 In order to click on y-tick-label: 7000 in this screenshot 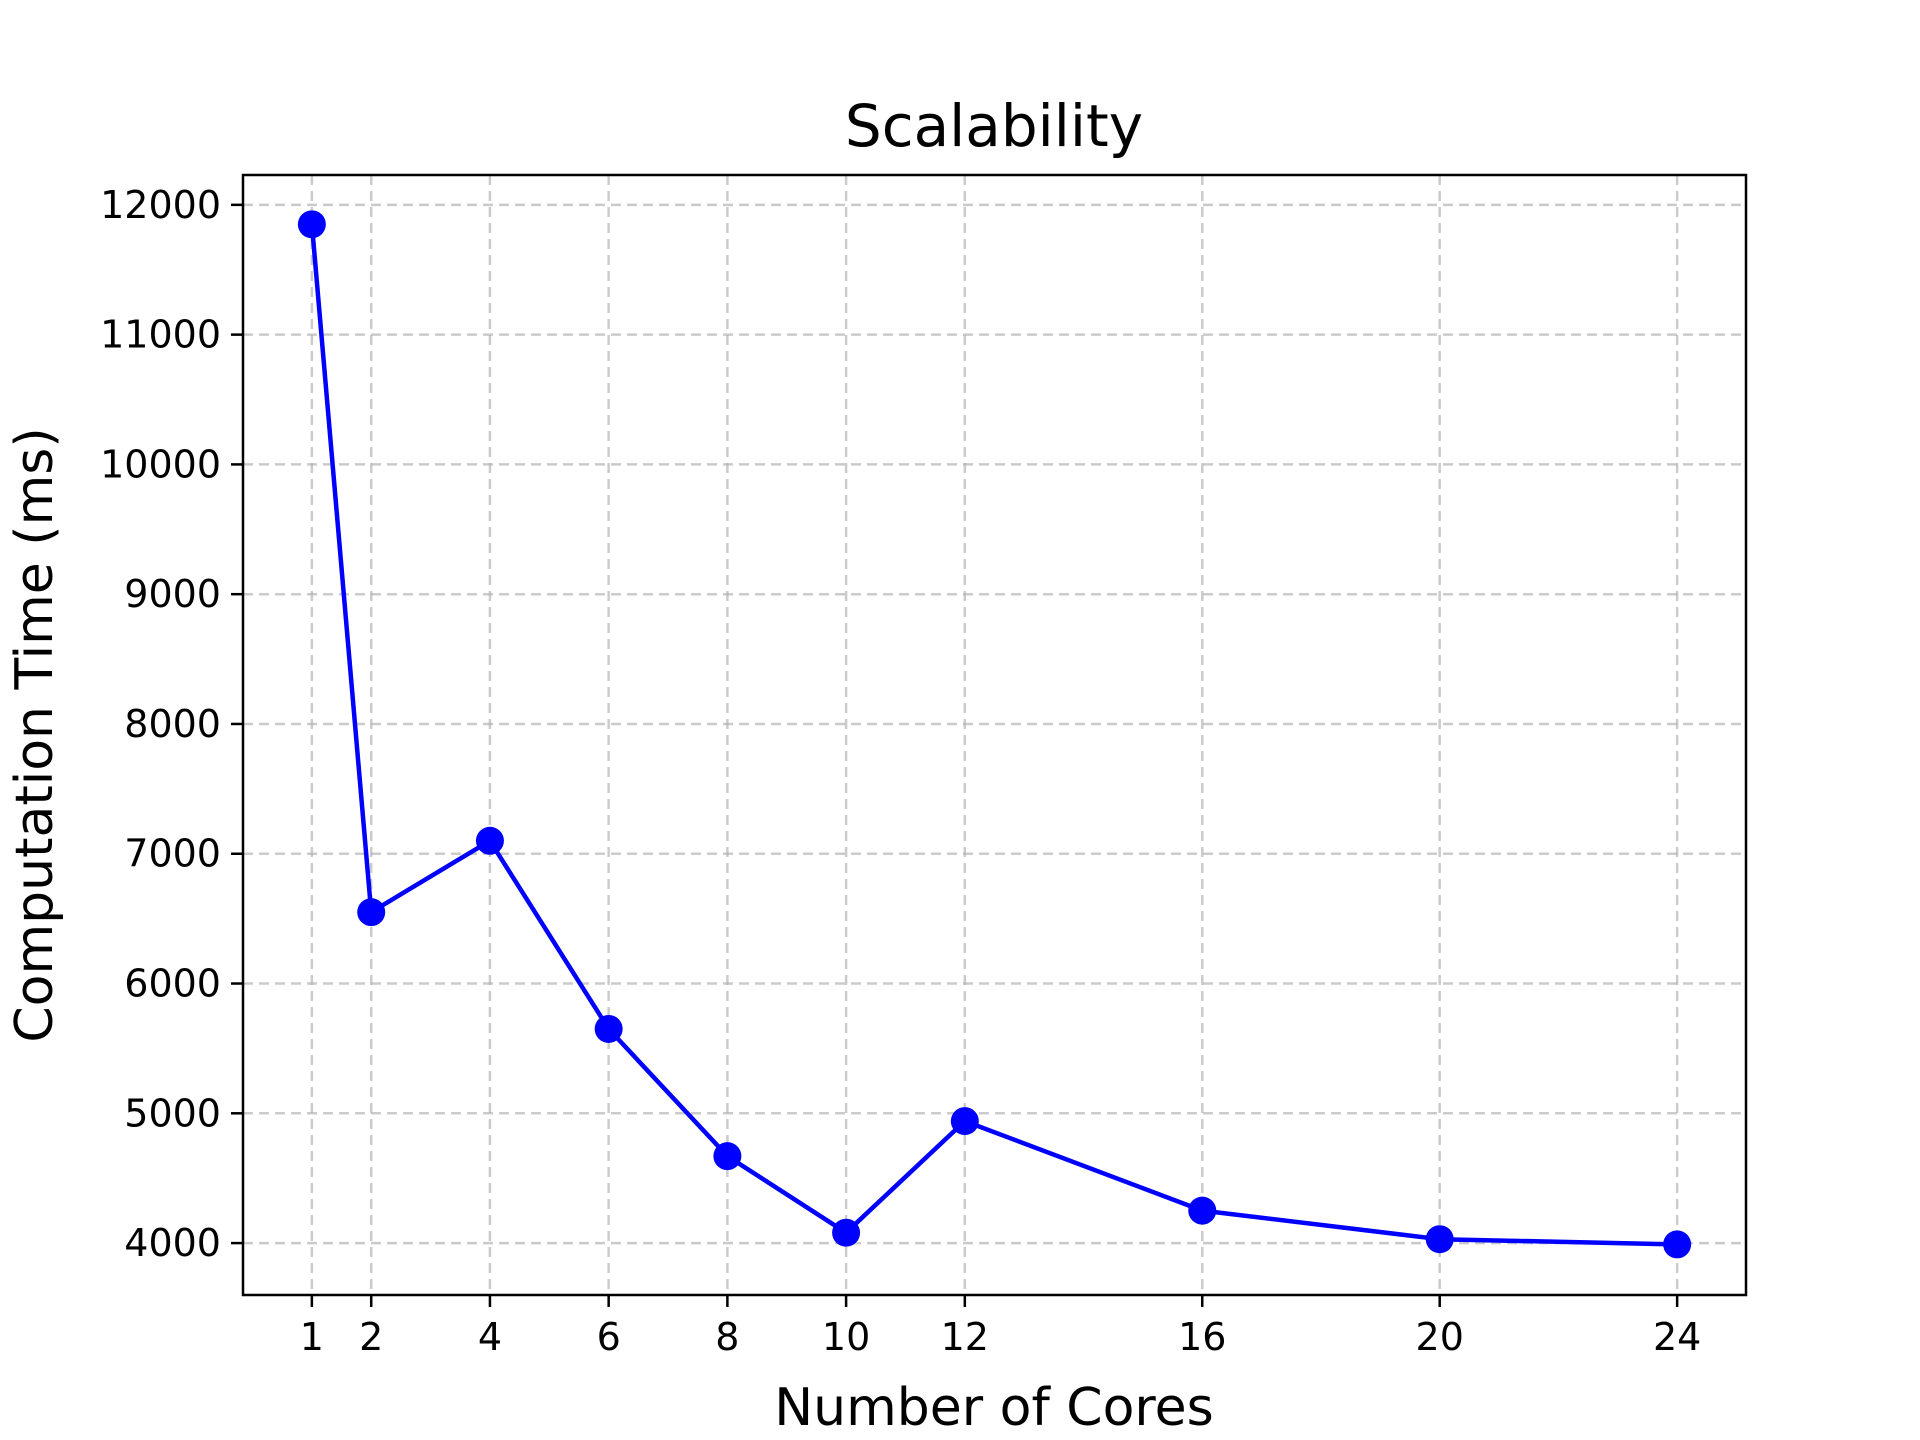, I will do `click(172, 854)`.